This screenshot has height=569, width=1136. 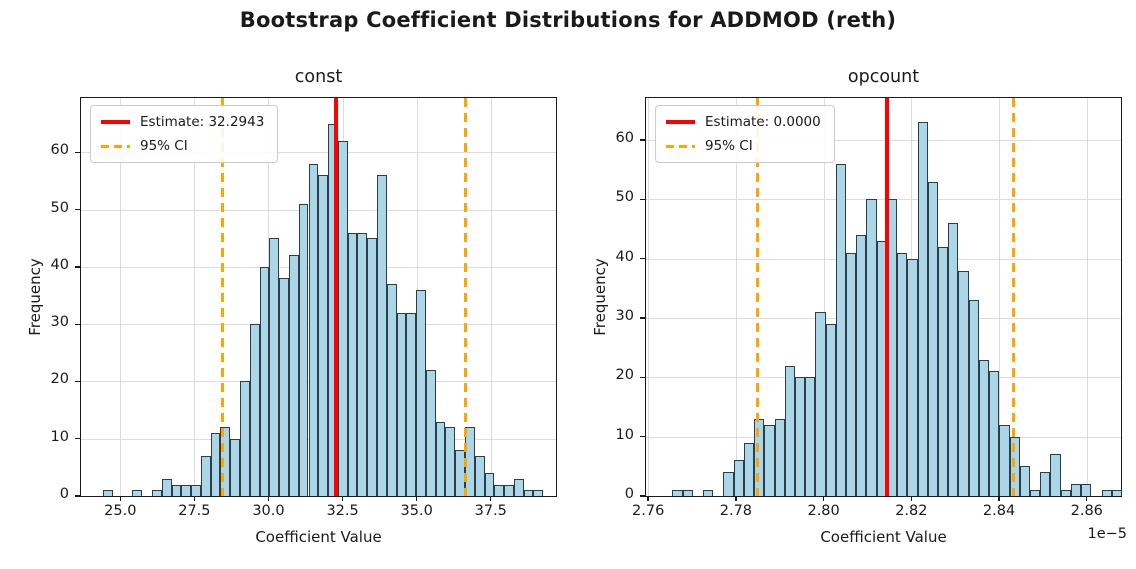 What do you see at coordinates (184, 134) in the screenshot?
I see `legend-const: Estimate: 32.2943 95% CI` at bounding box center [184, 134].